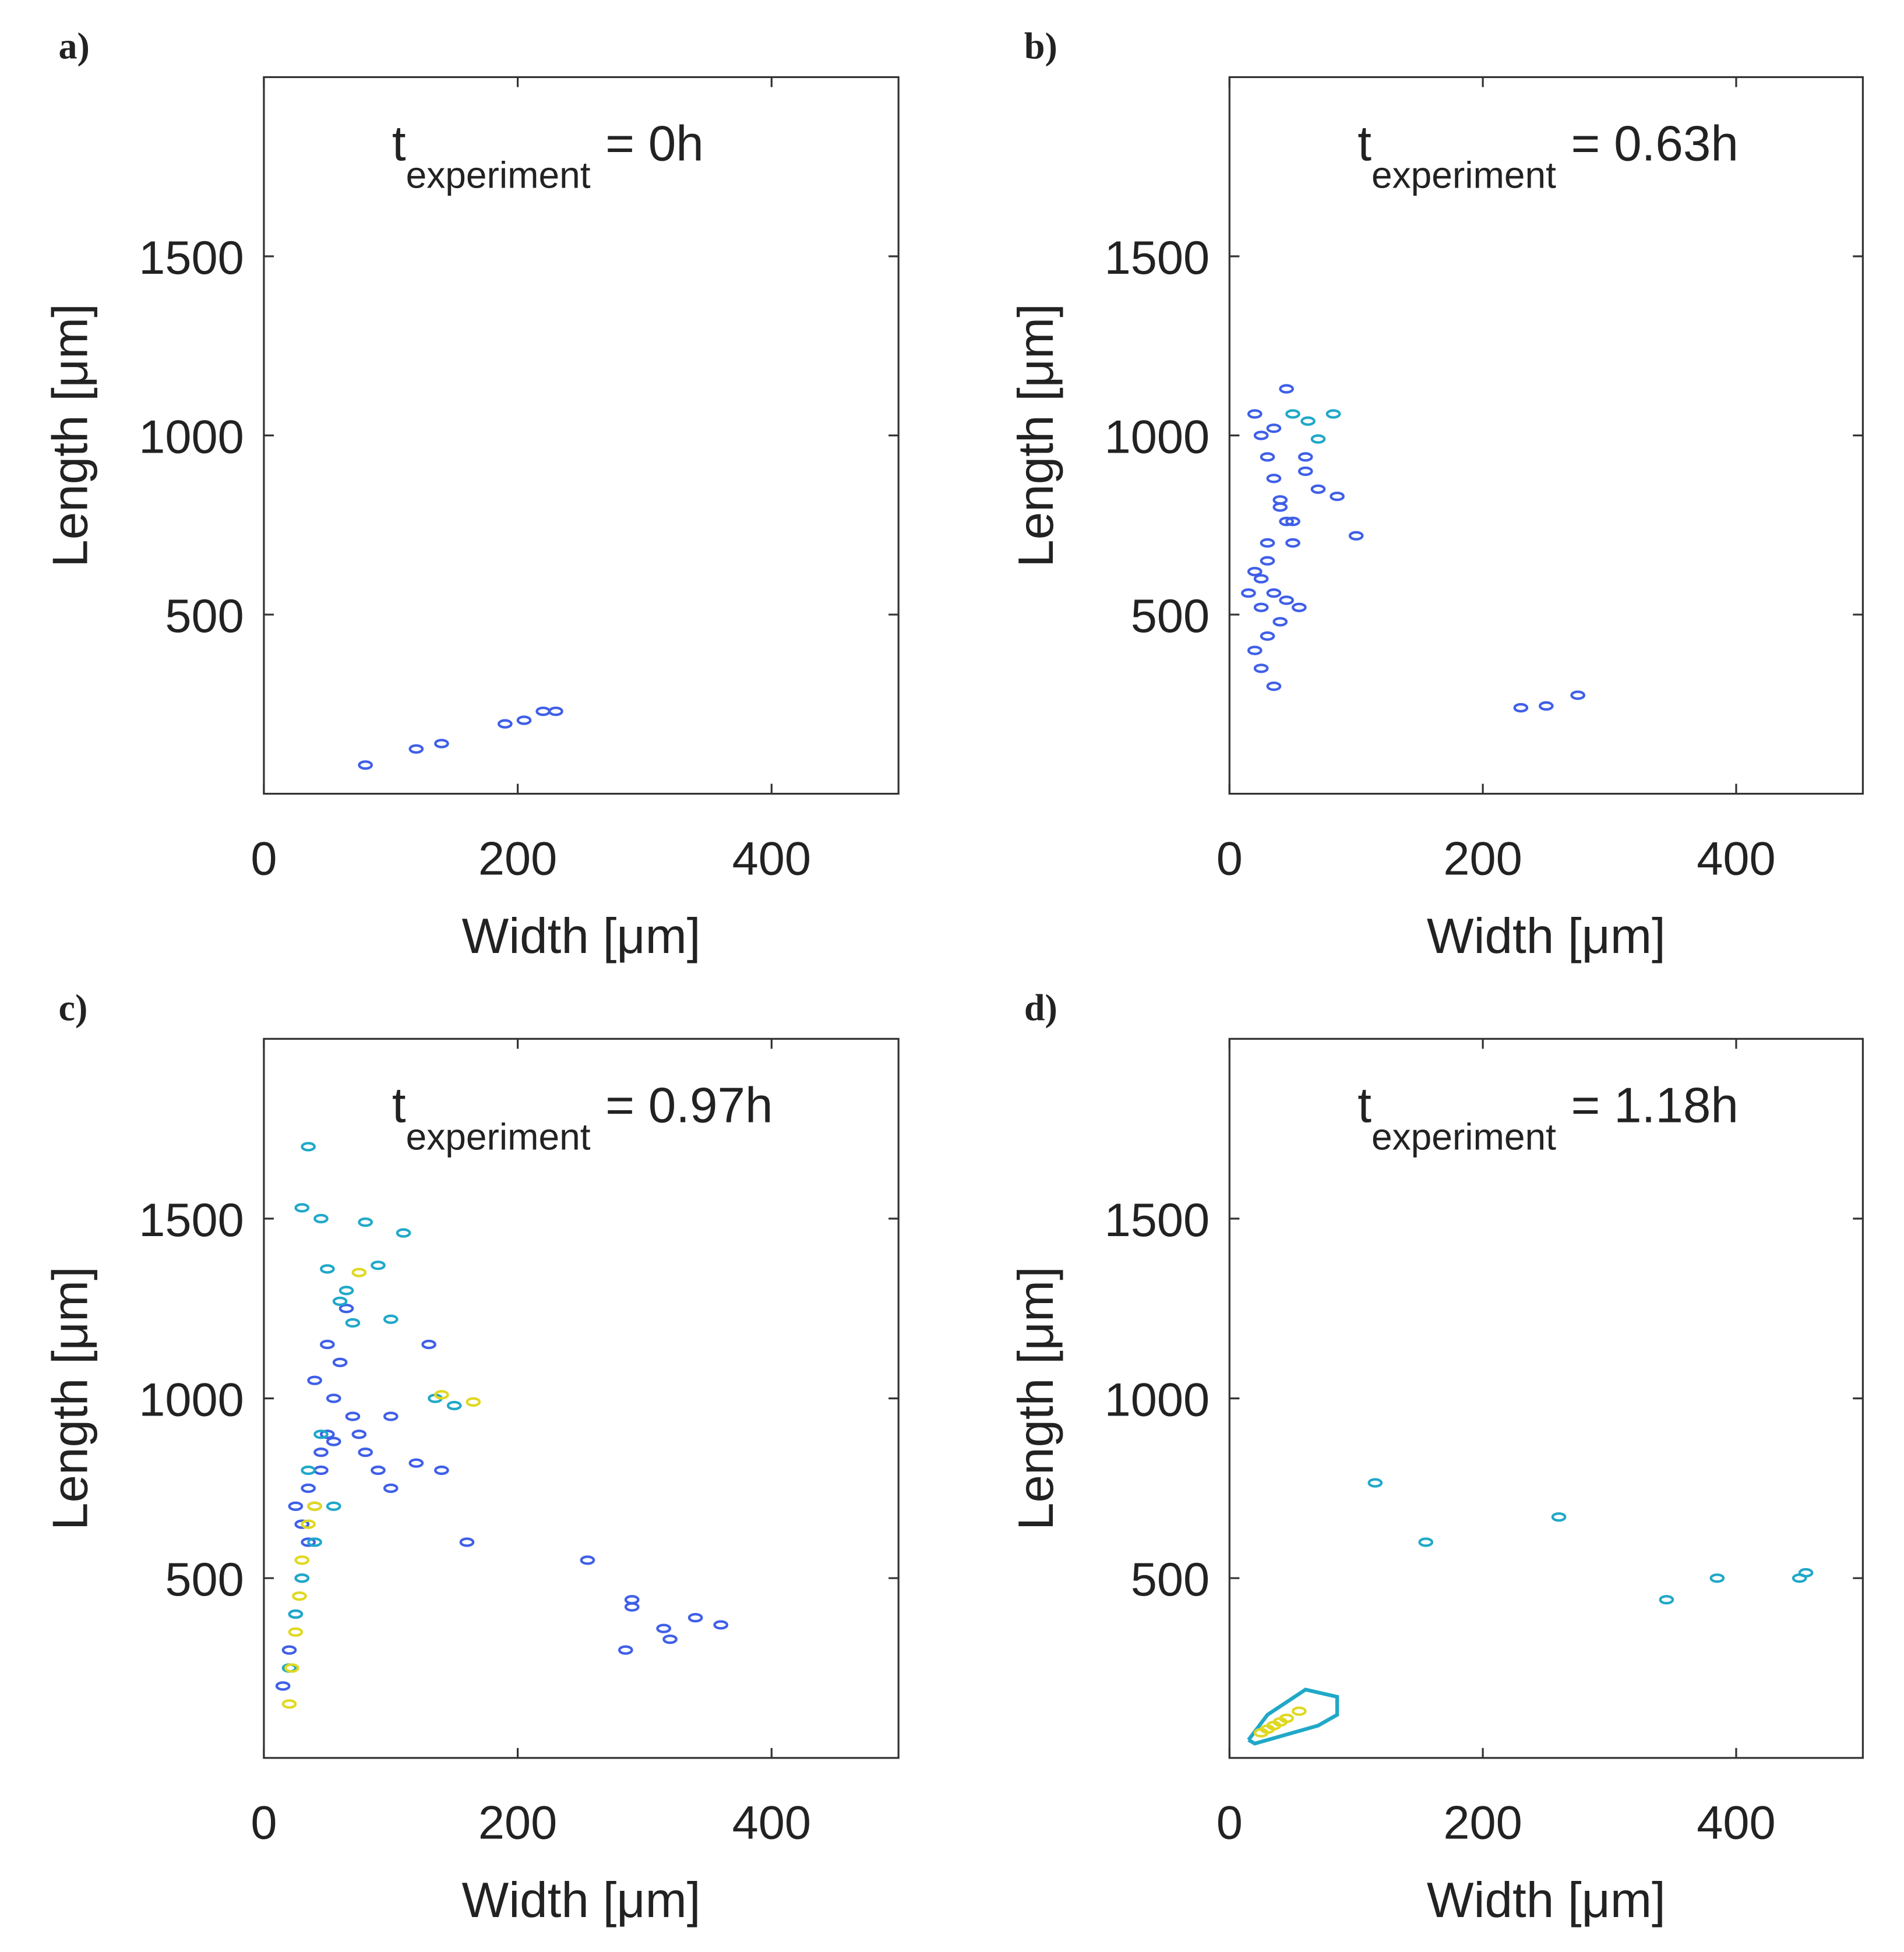 The width and height of the screenshot is (1904, 1952). Describe the element at coordinates (1655, 144) in the screenshot. I see `title-rest: = 0.63h` at that location.